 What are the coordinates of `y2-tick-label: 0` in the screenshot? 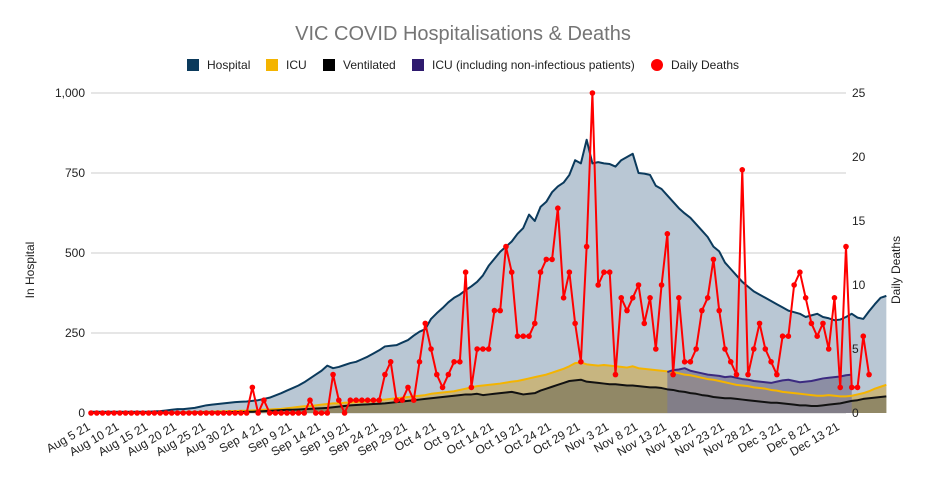 It's located at (855, 413).